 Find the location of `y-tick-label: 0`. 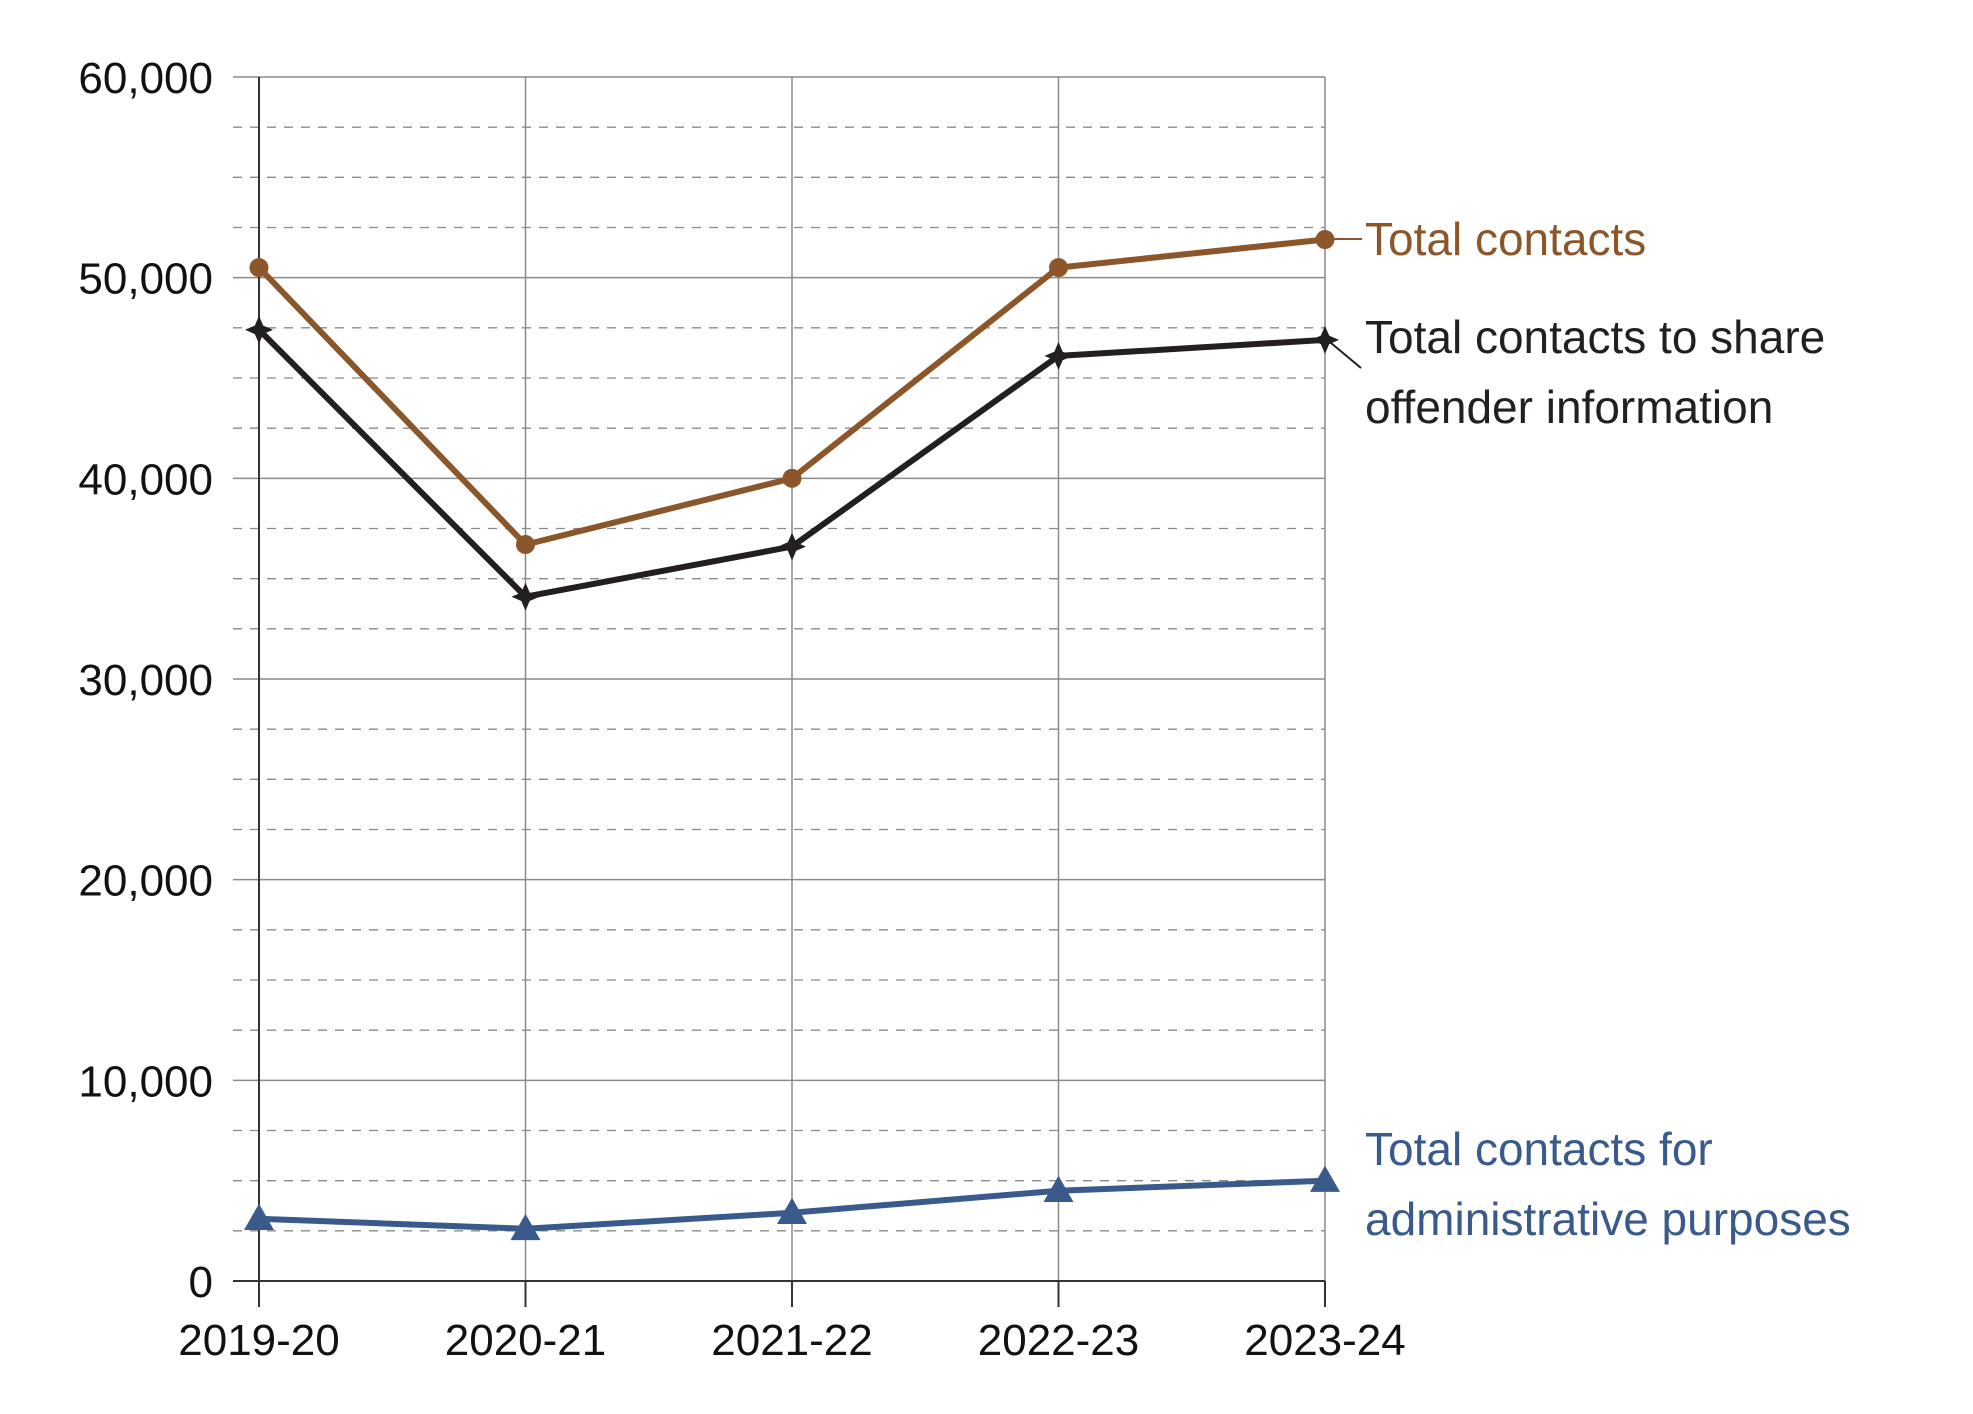

y-tick-label: 0 is located at coordinates (201, 1282).